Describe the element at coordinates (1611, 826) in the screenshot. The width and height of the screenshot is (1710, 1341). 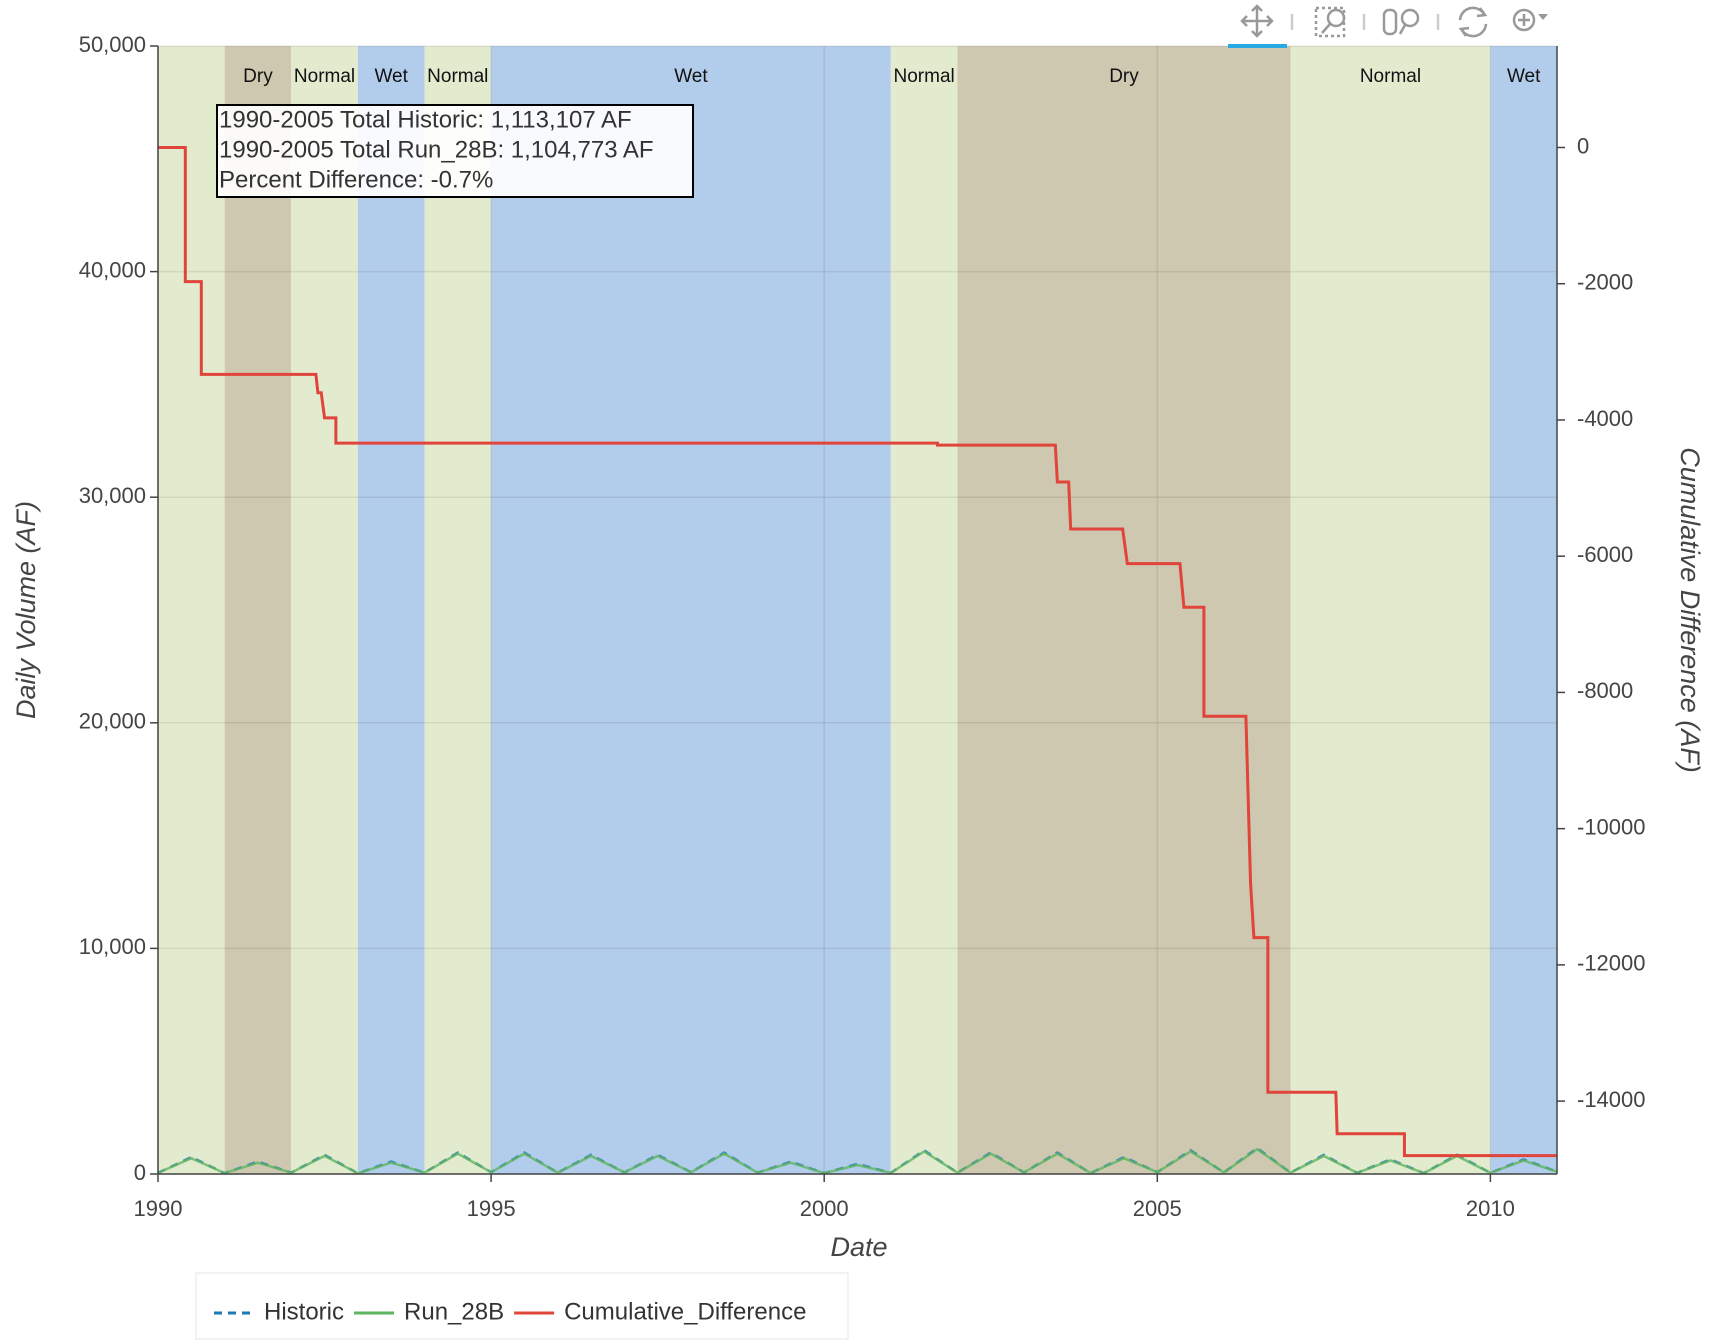
I see `y2-tick-label: -10000` at that location.